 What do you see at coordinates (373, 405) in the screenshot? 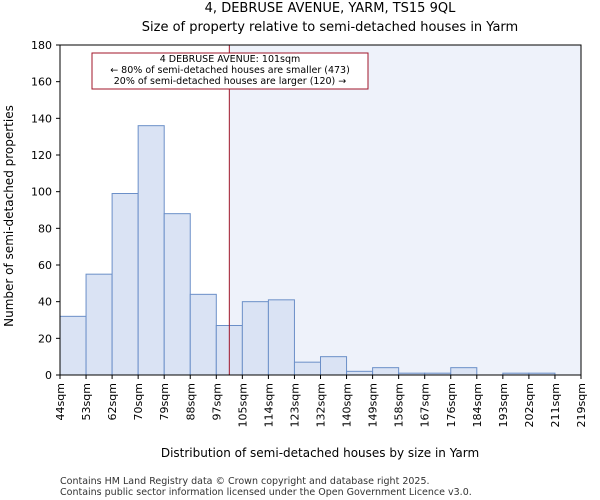
I see `x-tick-label: 149sqm` at bounding box center [373, 405].